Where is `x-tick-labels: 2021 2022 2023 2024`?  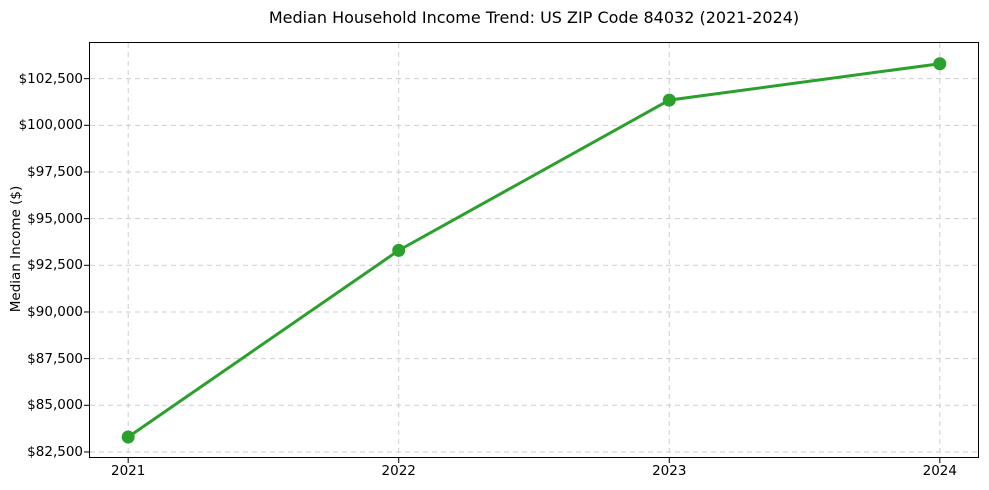 x-tick-labels: 2021 2022 2023 2024 is located at coordinates (534, 473).